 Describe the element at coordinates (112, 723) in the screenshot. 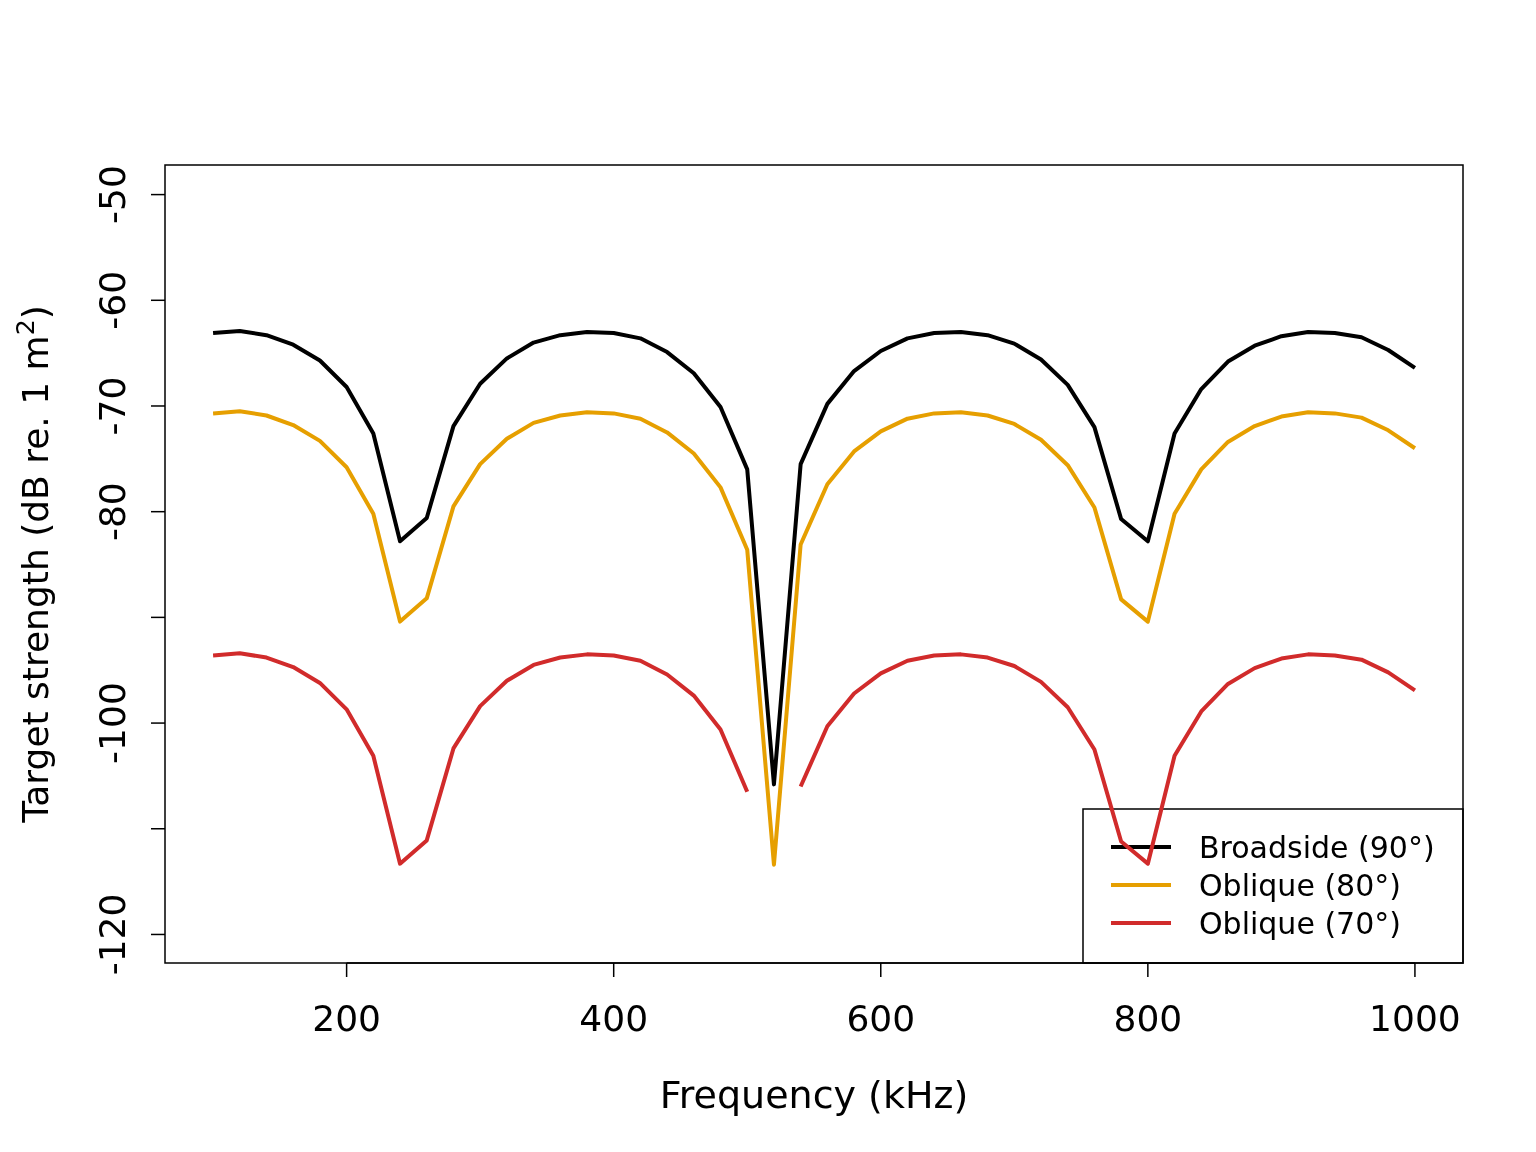

I see `y-tick-label: -100` at that location.